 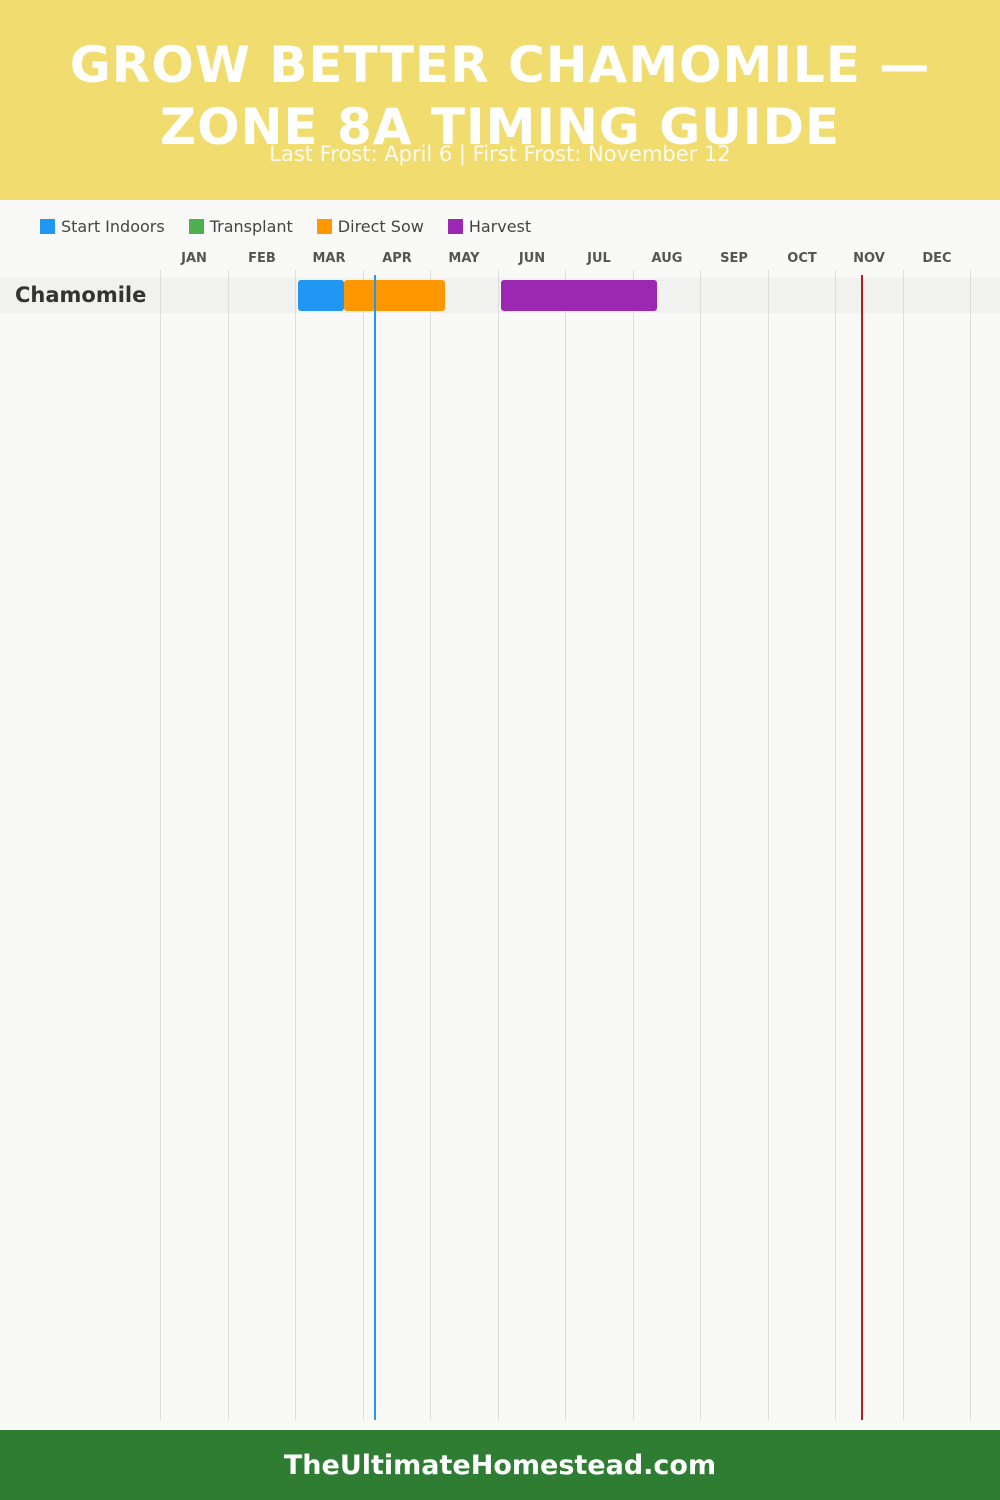 I want to click on legend-label: Start Indoors, so click(x=113, y=226).